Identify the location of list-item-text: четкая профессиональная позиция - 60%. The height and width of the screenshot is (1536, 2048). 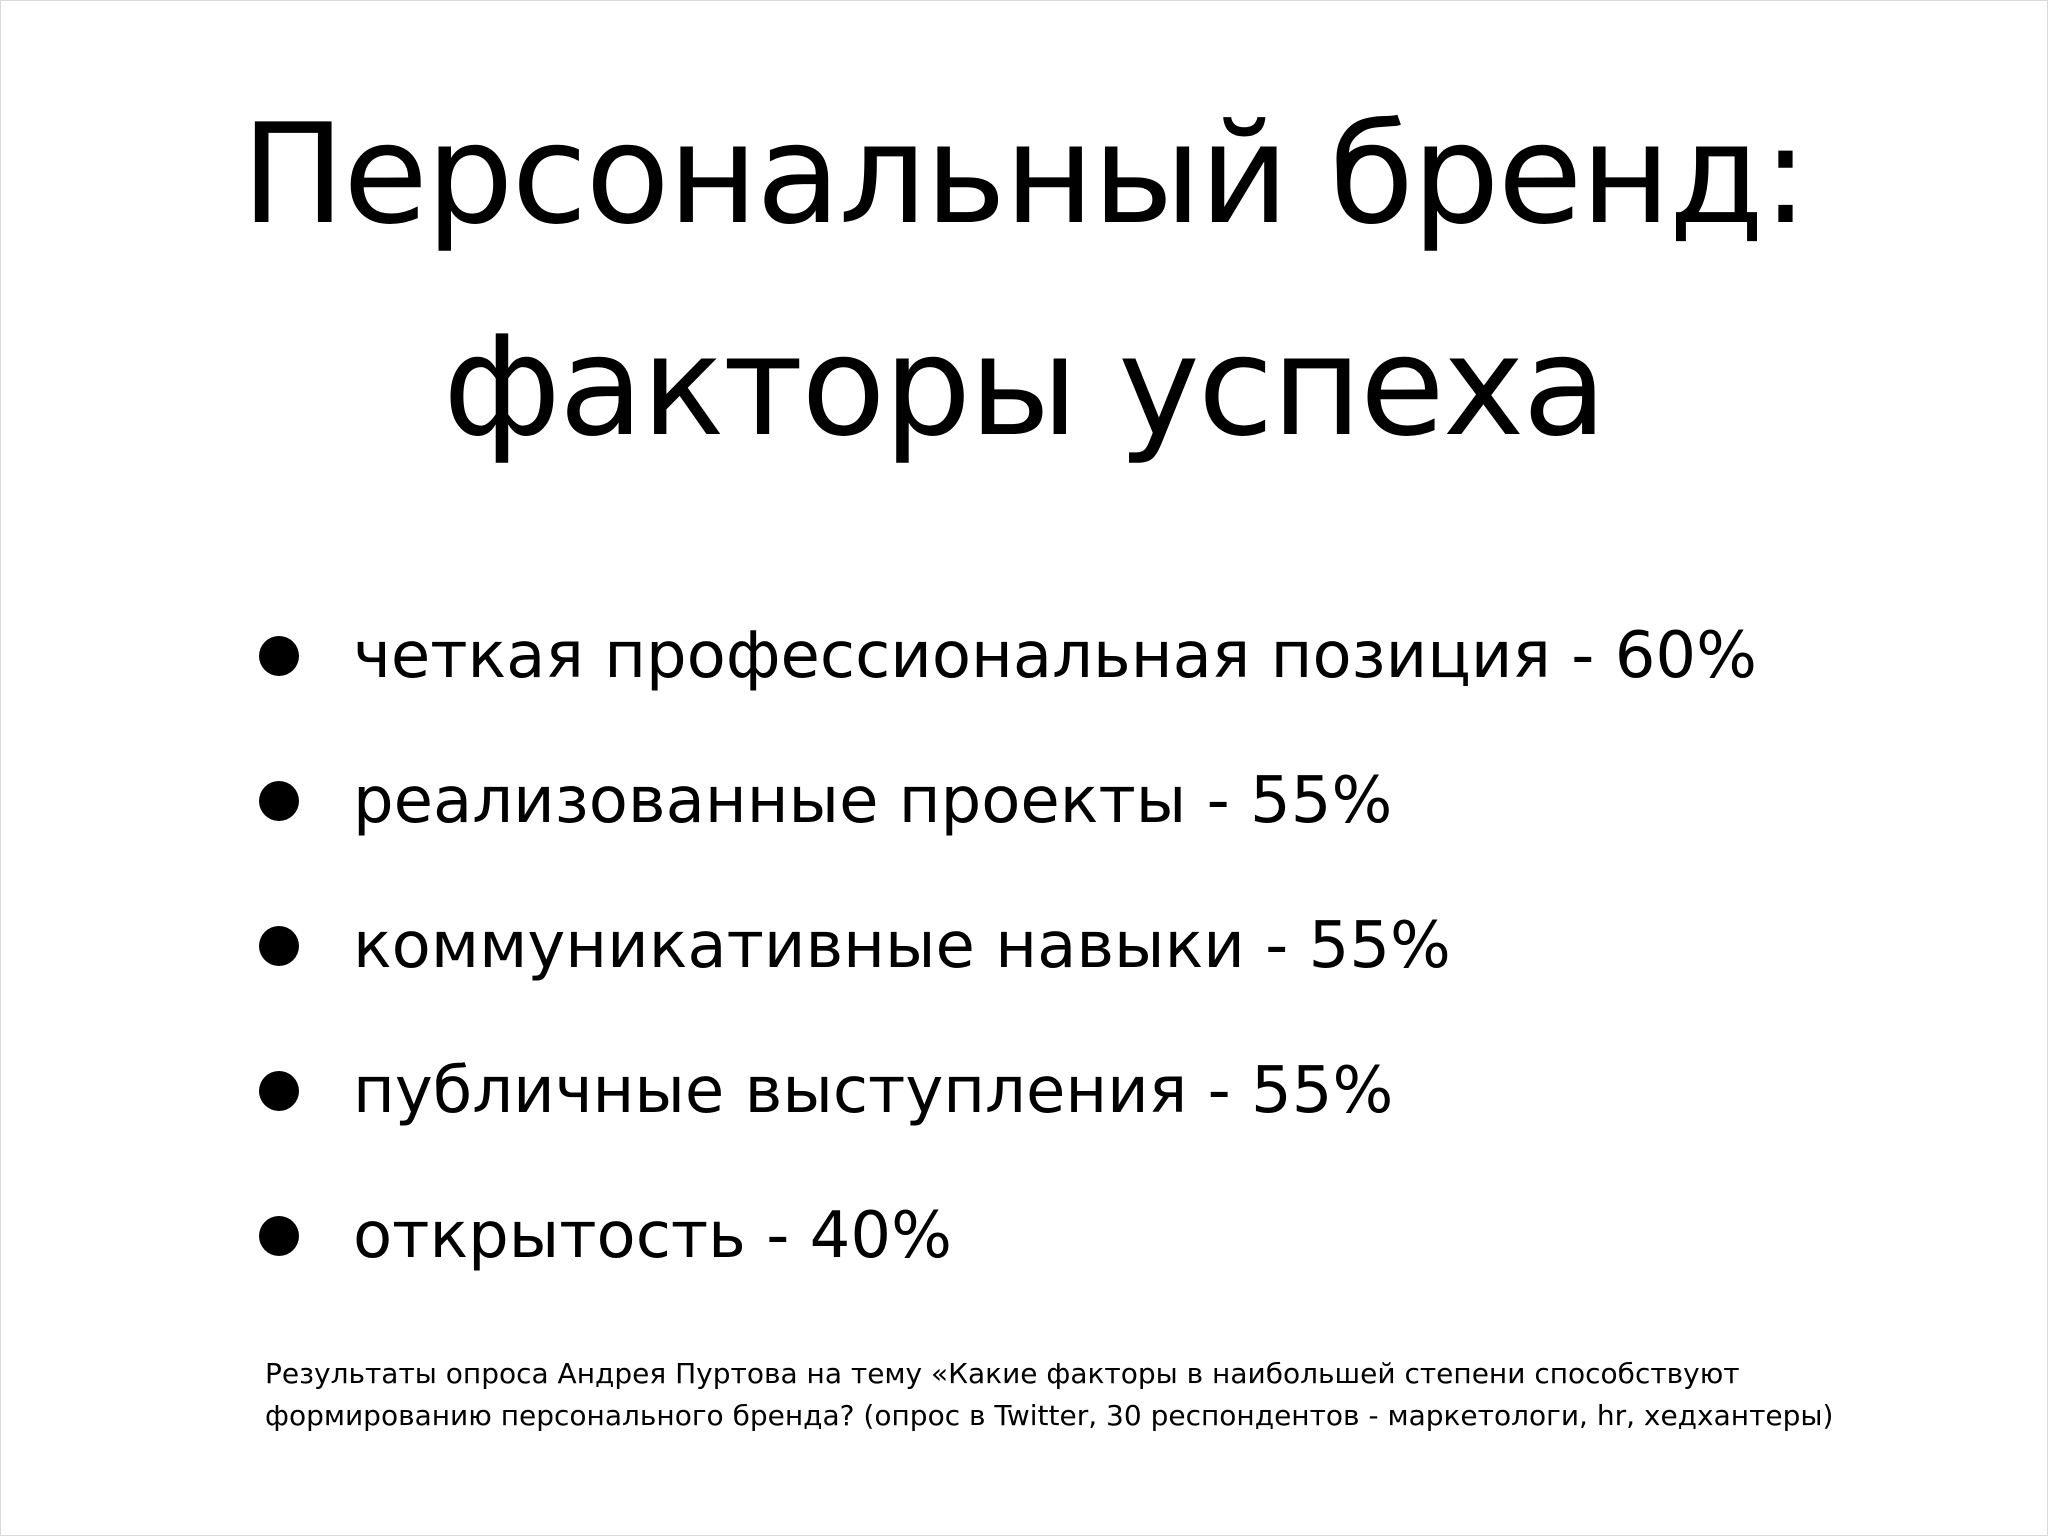
(1055, 655).